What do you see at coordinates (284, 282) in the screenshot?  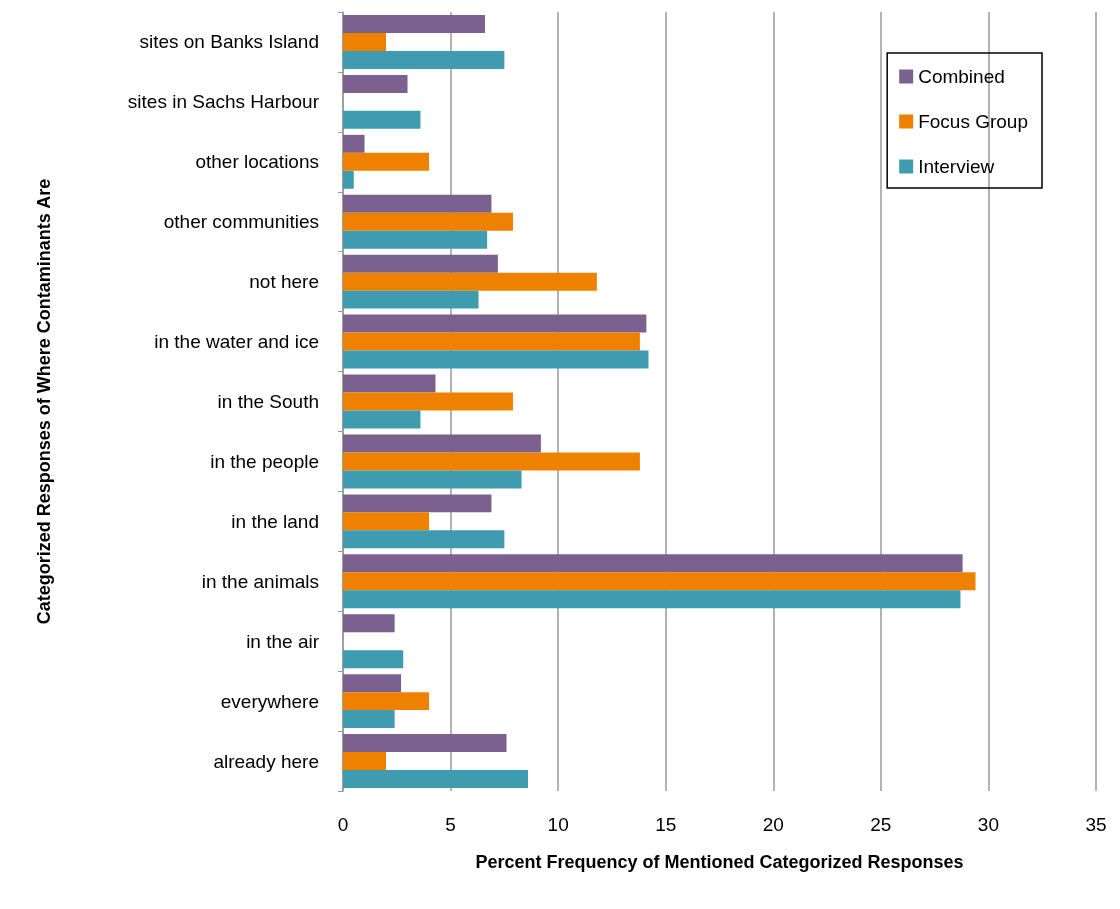 I see `y-tick-label: not here` at bounding box center [284, 282].